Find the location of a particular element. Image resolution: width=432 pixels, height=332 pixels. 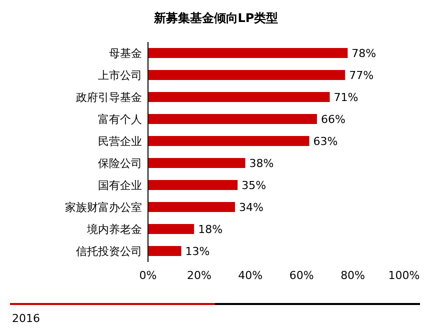

data-label: 18% is located at coordinates (210, 229).